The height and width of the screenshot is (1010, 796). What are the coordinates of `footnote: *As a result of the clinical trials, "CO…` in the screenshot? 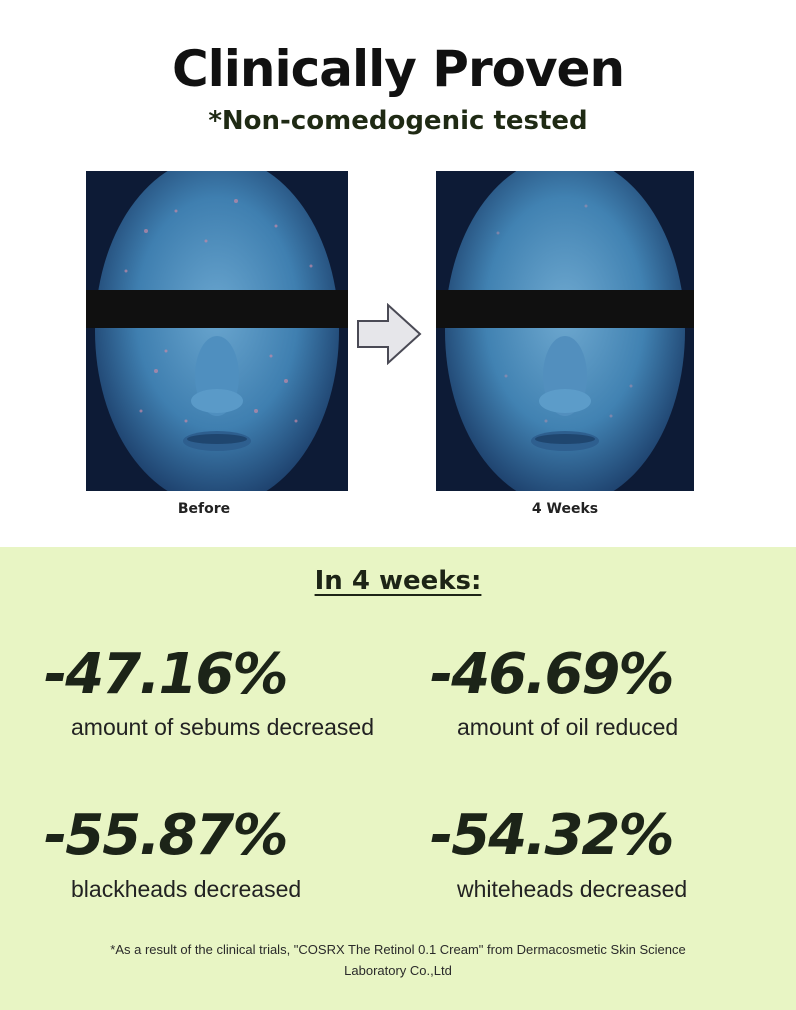 It's located at (398, 960).